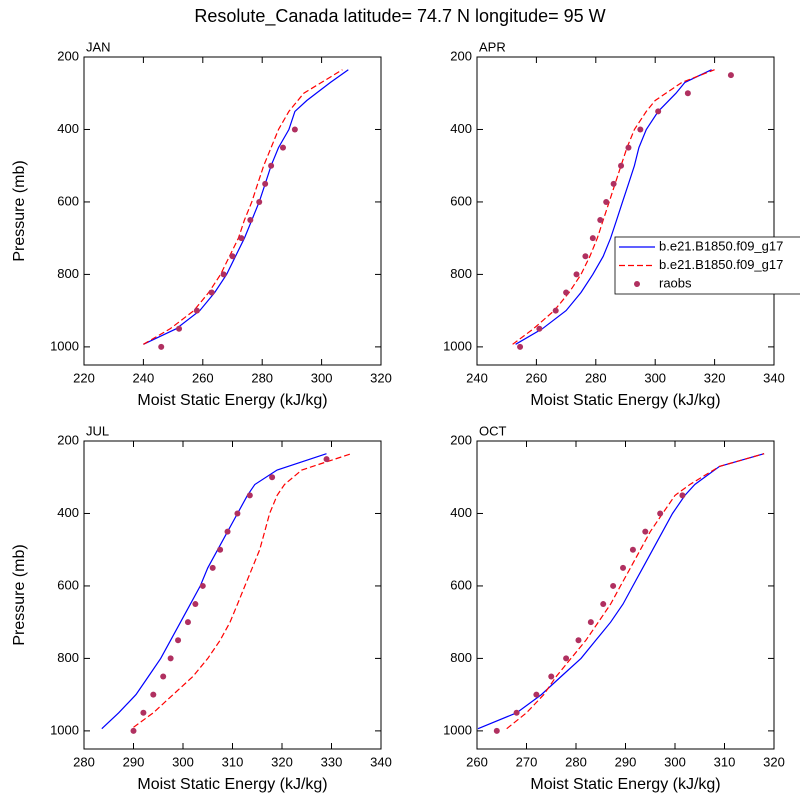  I want to click on panel-title: OCT, so click(493, 430).